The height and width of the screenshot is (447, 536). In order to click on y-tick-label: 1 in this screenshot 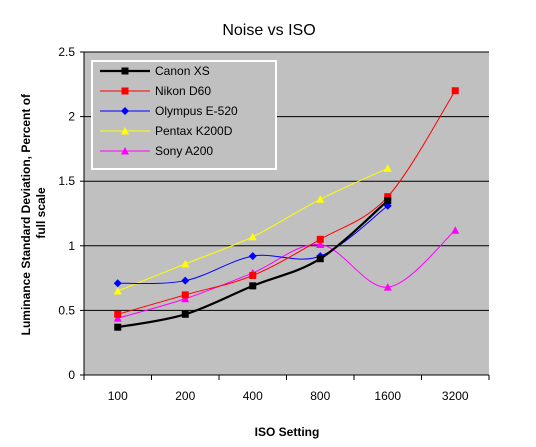, I will do `click(71, 246)`.